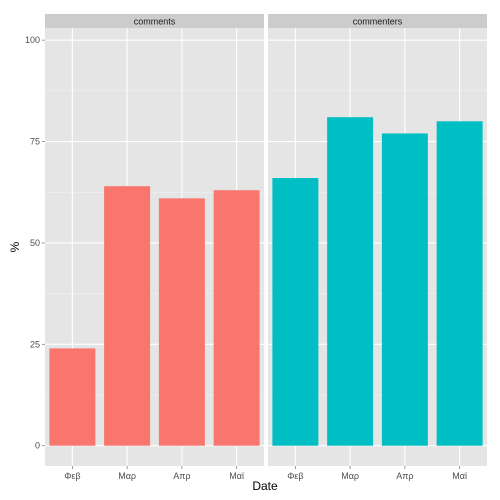  Describe the element at coordinates (15, 246) in the screenshot. I see `y-axis-title: %` at that location.